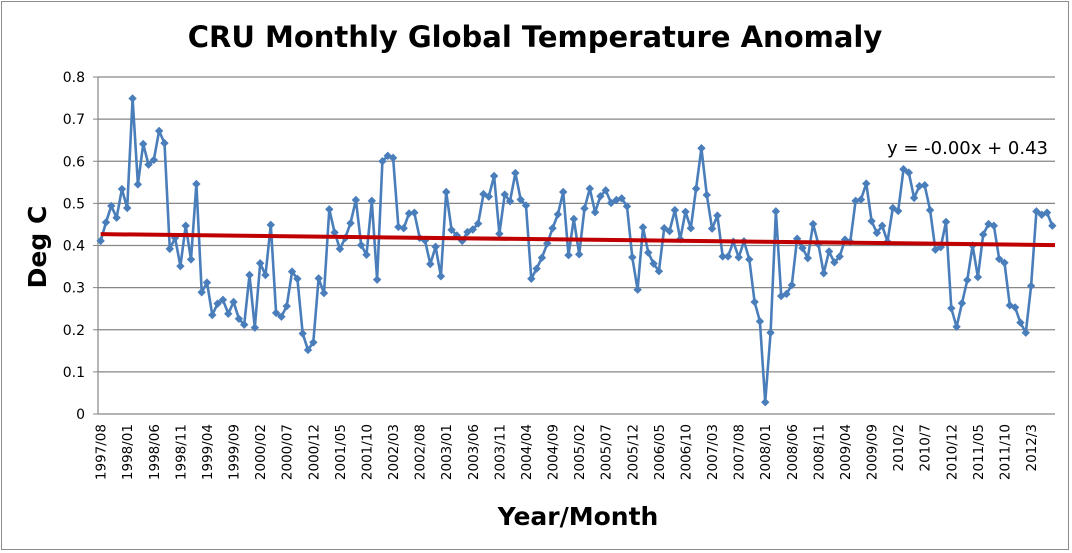  Describe the element at coordinates (740, 452) in the screenshot. I see `x-tick-label: 2007/08` at that location.